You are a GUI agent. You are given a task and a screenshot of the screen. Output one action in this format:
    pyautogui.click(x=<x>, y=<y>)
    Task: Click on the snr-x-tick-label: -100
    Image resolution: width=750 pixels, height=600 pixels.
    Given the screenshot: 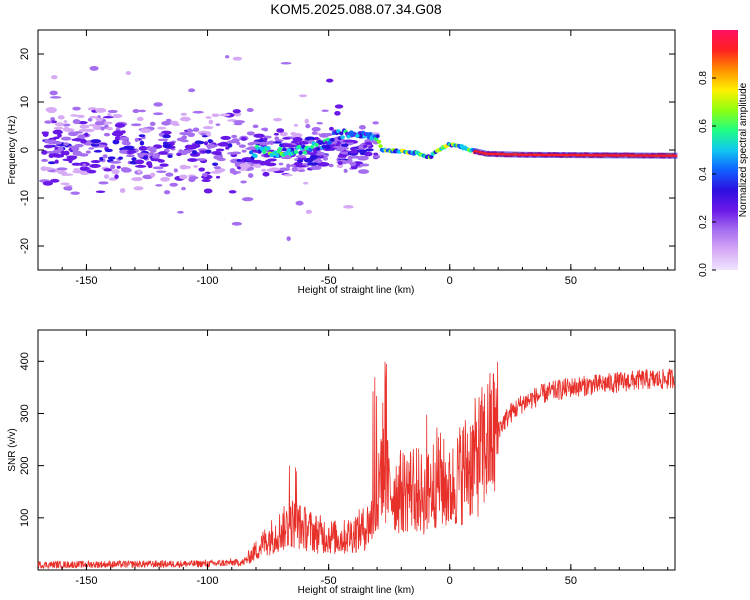 What is the action you would take?
    pyautogui.click(x=208, y=581)
    